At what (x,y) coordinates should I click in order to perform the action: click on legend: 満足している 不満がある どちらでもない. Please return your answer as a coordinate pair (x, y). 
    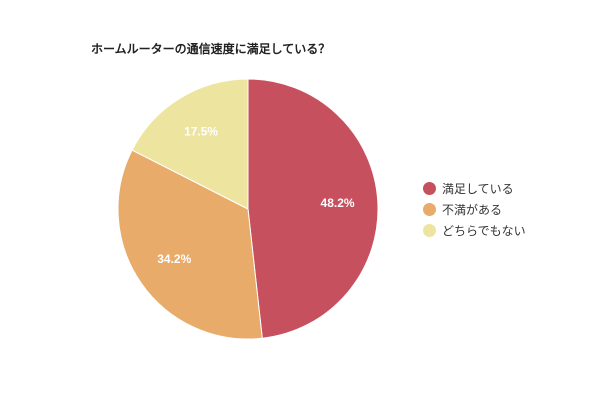
    Looking at the image, I should click on (474, 209).